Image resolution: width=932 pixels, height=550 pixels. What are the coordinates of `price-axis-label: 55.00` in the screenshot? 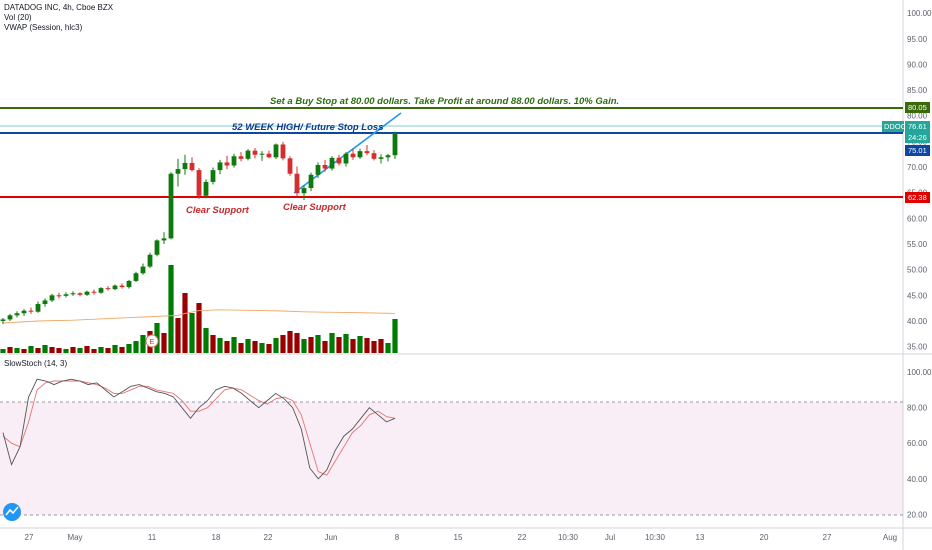 It's located at (917, 244).